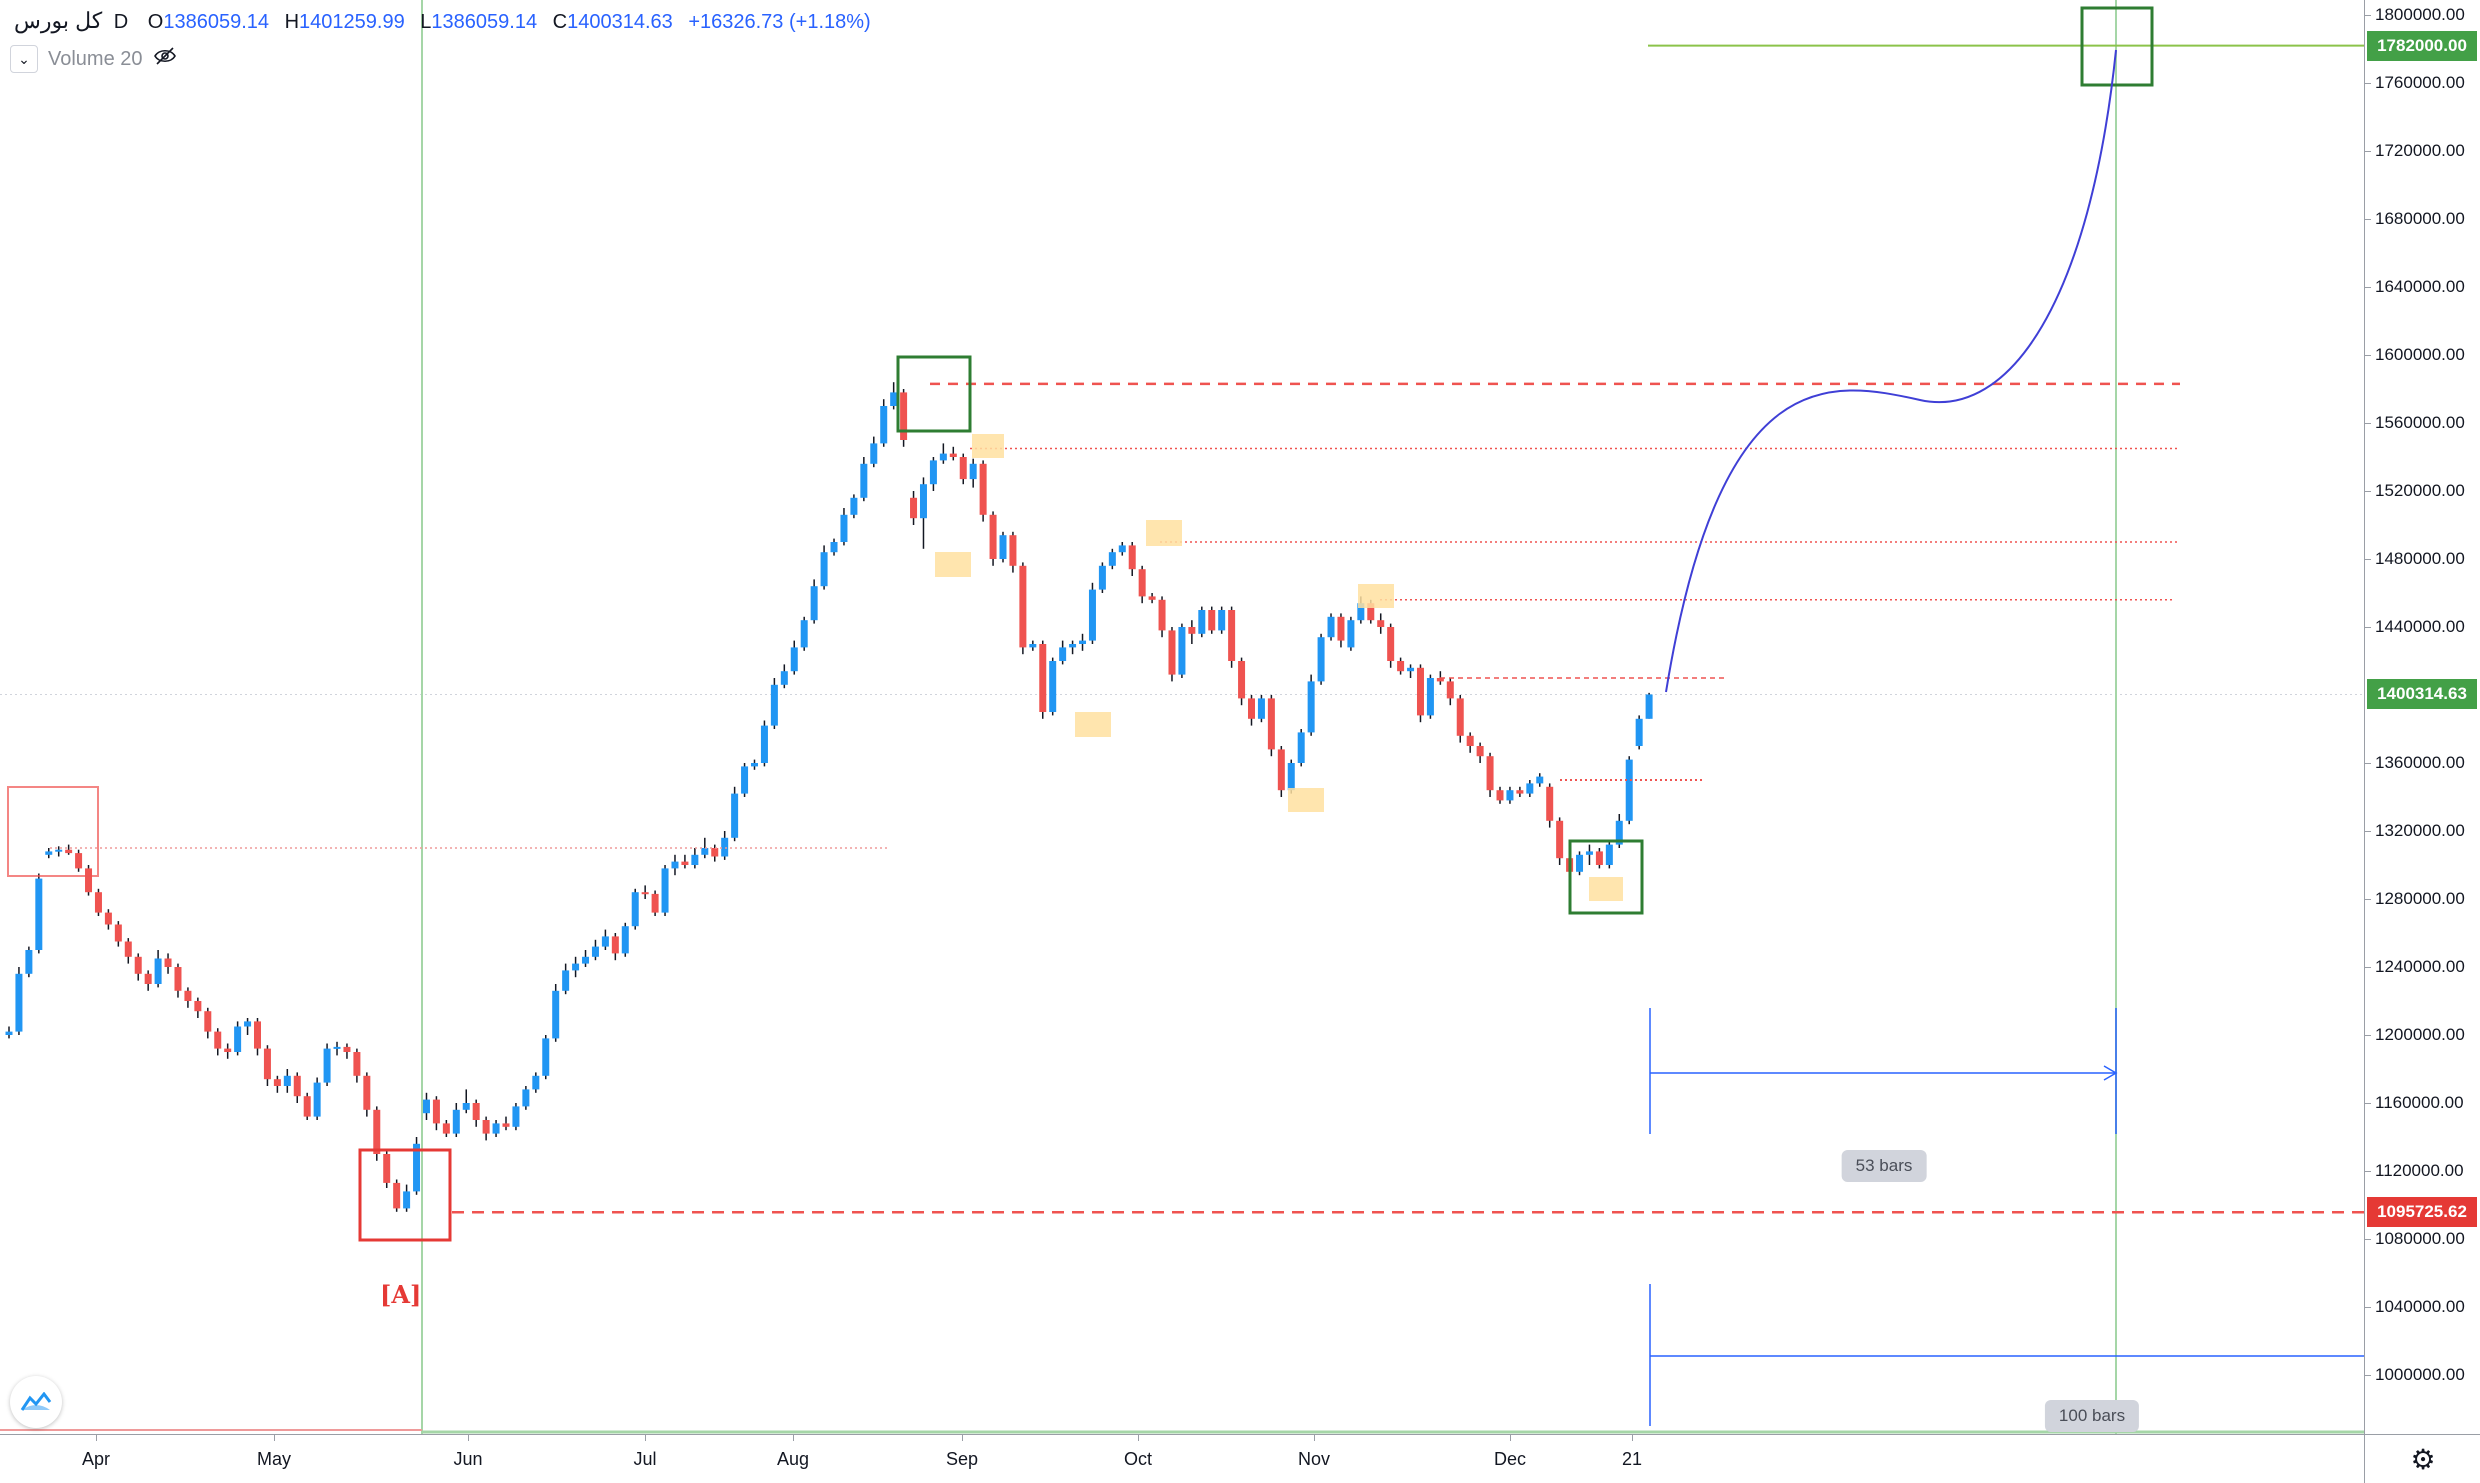  I want to click on time-scale: Apr May Jun Jul Aug Sep Oct Nov Dec 21, so click(1182, 1458).